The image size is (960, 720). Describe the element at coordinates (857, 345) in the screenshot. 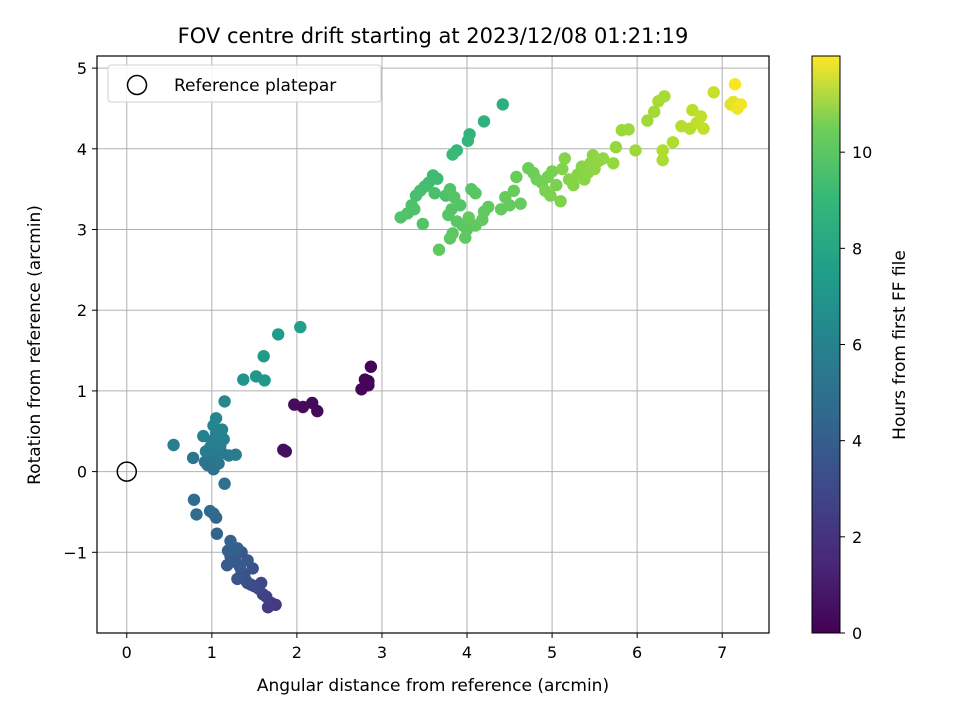

I see `colorbar-tick-label: 6` at that location.